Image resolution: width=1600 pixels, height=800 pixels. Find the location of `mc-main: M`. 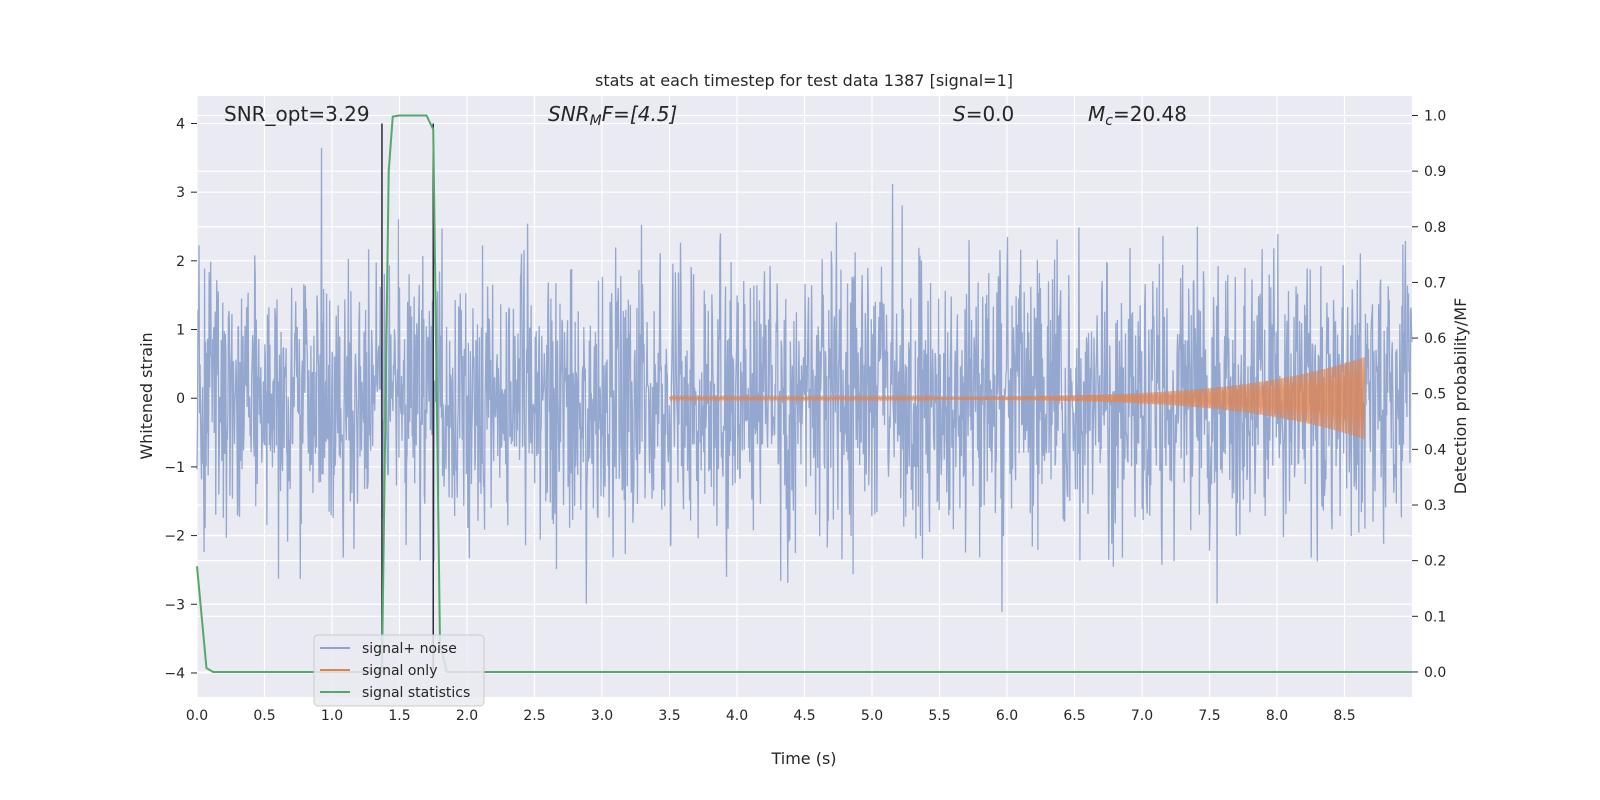

mc-main: M is located at coordinates (1096, 114).